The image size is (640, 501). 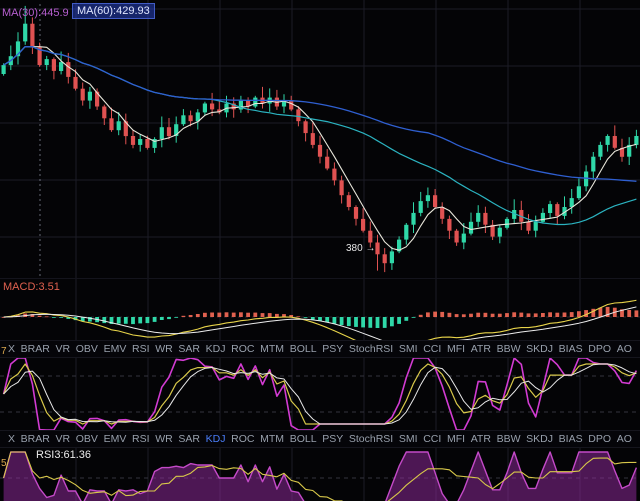 I want to click on rsi-value-label: RSI3:61.36, so click(x=64, y=455).